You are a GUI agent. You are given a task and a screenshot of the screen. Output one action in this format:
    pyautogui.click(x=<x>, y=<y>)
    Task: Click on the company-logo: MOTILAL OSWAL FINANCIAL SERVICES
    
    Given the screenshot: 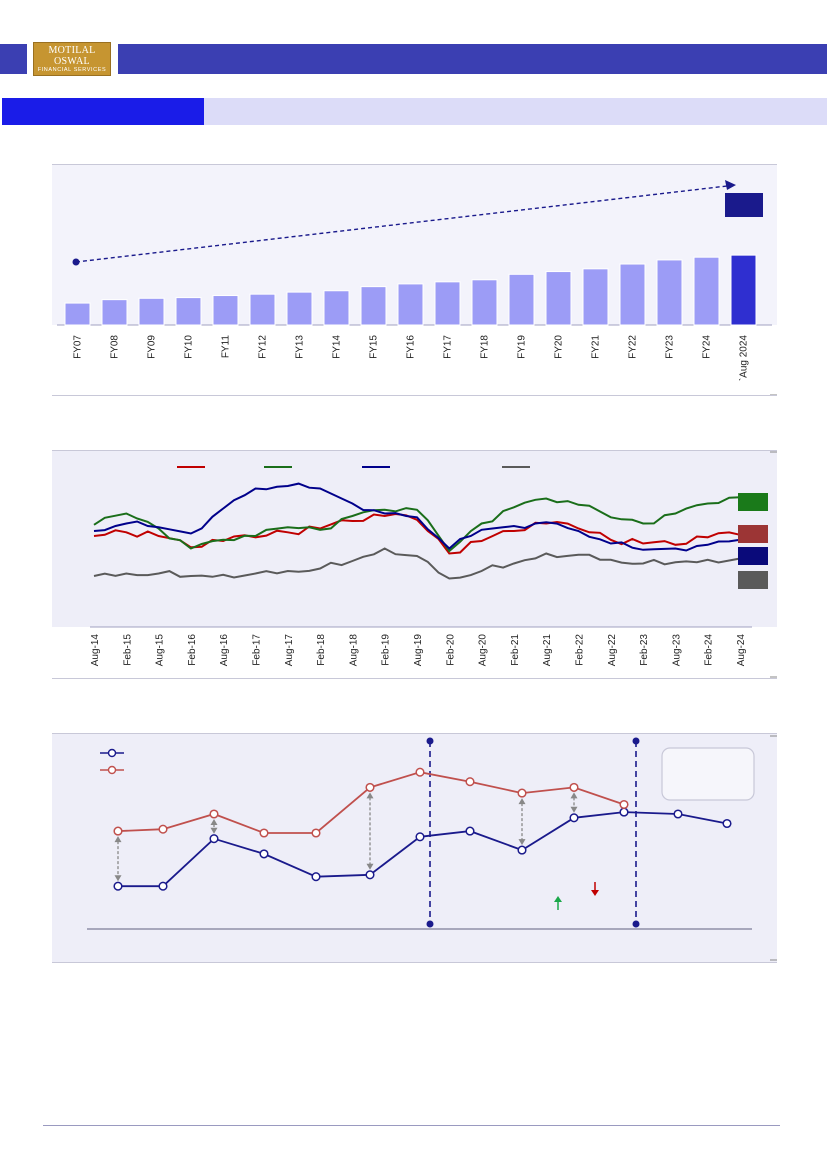 What is the action you would take?
    pyautogui.click(x=72, y=59)
    